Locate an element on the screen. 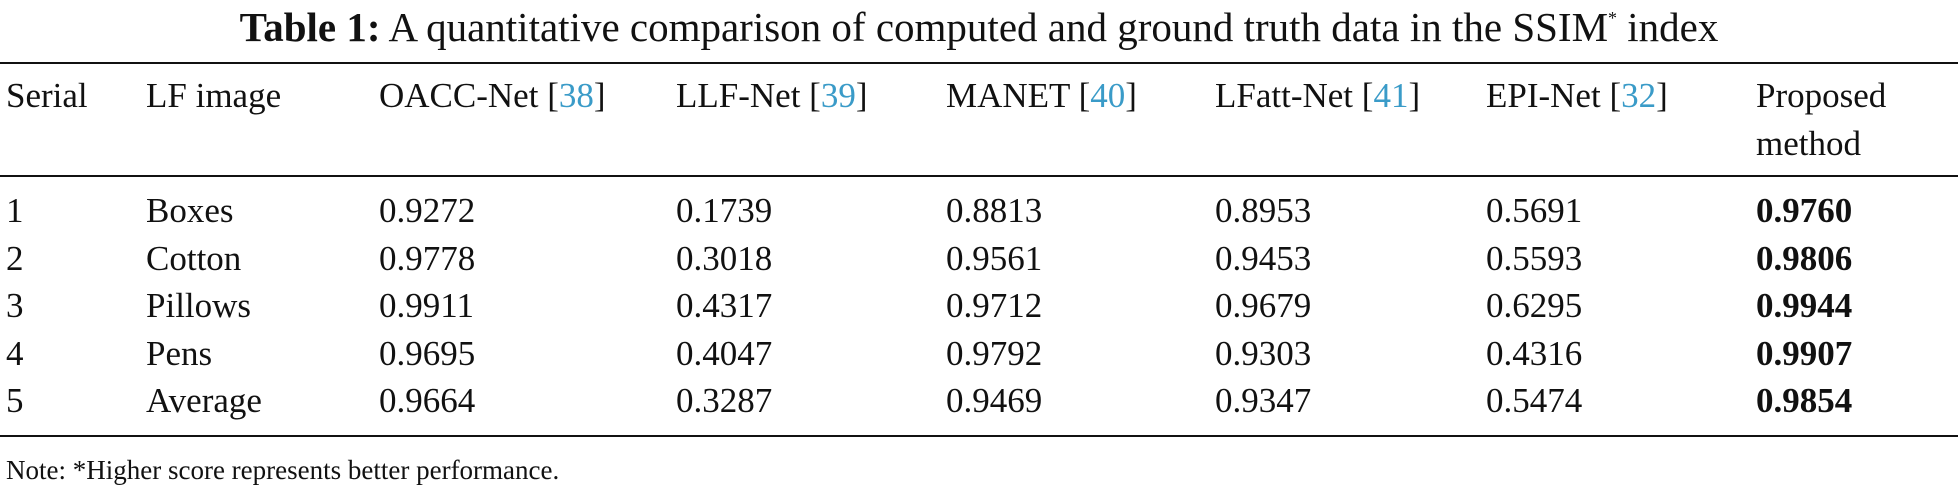 The image size is (1958, 496). top-rule is located at coordinates (979, 63).